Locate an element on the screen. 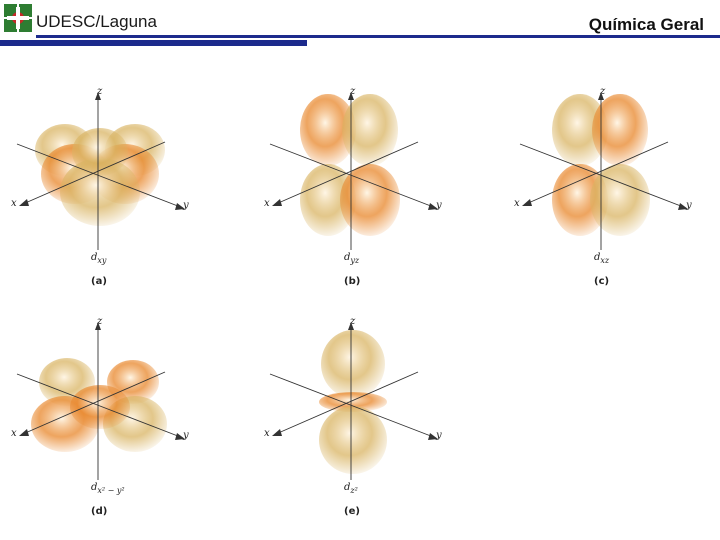 The image size is (720, 540). orbital-name: dz² is located at coordinates (351, 488).